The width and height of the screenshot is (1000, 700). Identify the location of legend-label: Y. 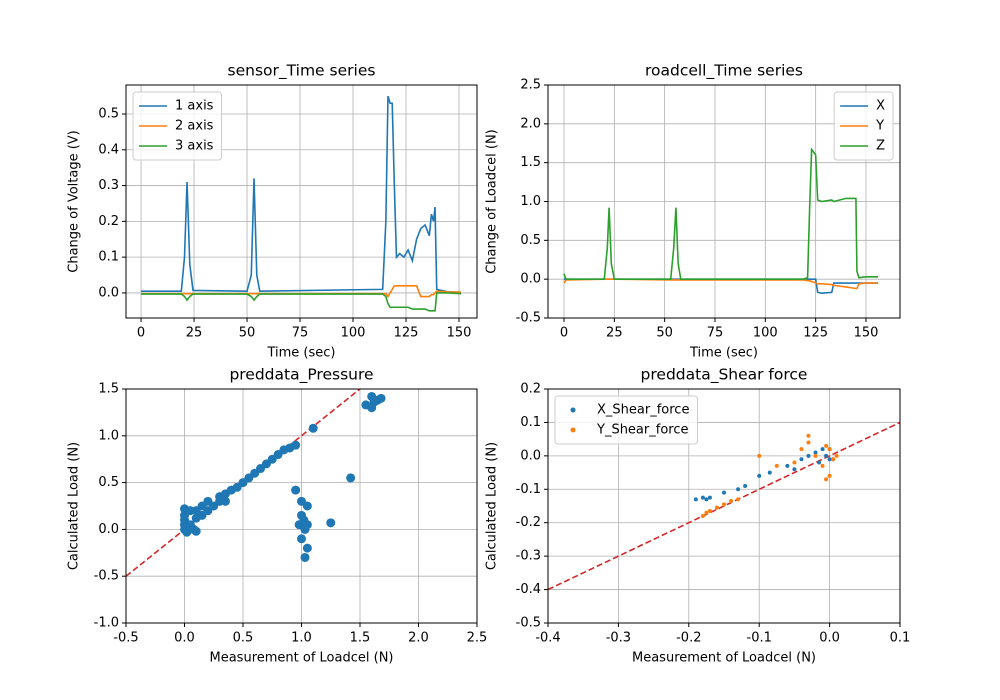
(879, 126).